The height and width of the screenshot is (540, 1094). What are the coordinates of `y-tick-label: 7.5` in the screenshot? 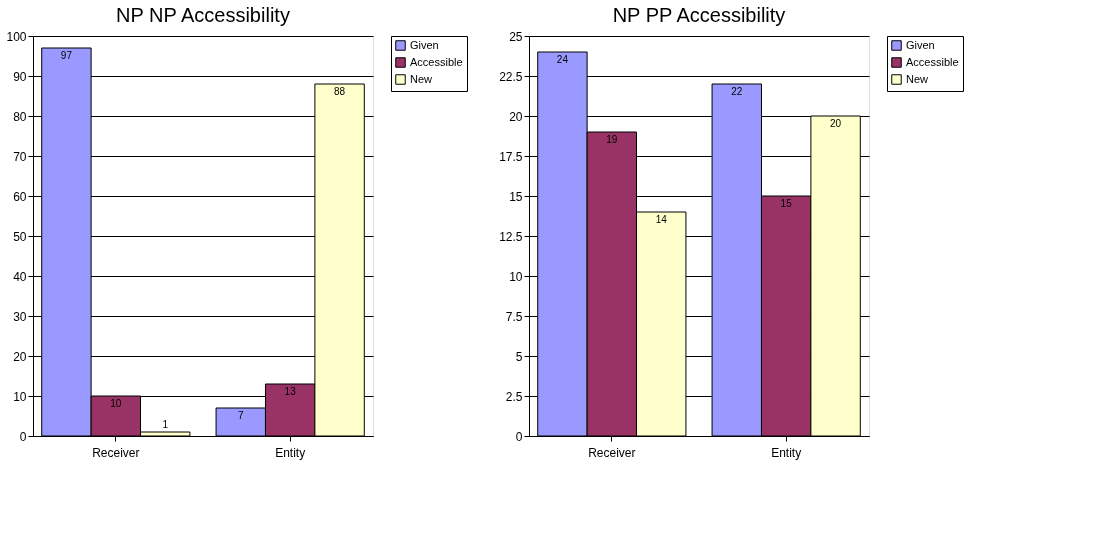 It's located at (514, 316).